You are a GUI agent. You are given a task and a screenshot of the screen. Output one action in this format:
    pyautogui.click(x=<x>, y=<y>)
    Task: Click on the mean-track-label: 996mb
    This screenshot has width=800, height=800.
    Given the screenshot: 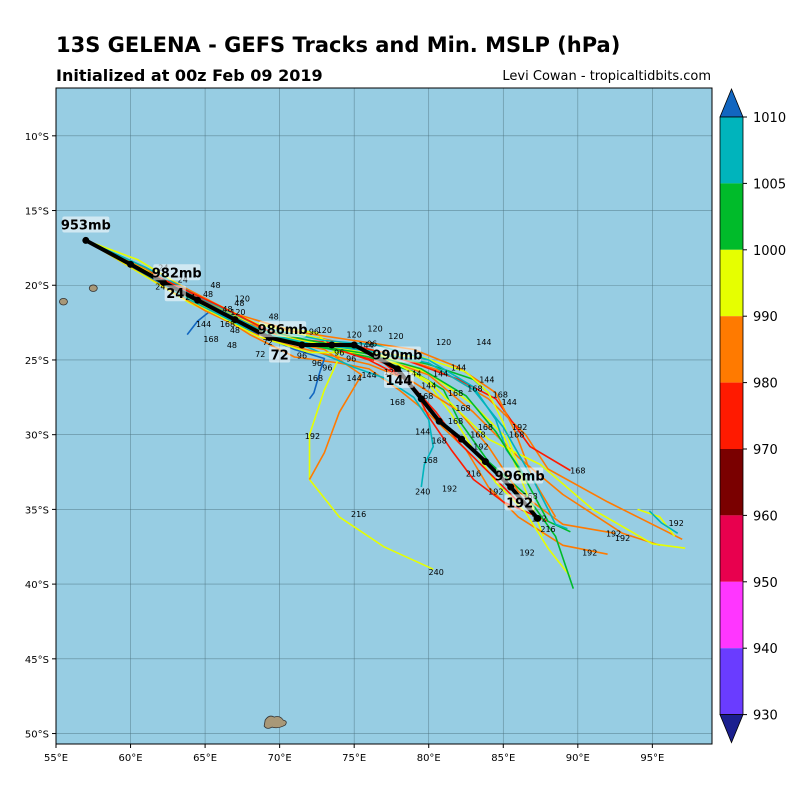 What is the action you would take?
    pyautogui.click(x=520, y=477)
    